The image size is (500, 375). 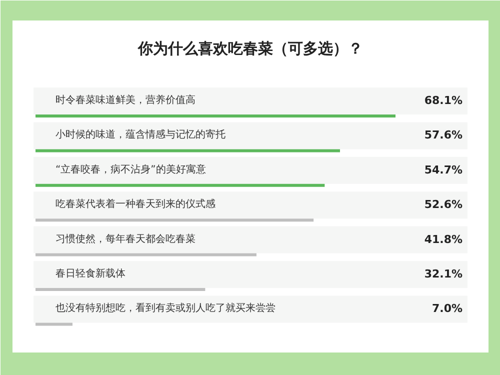 What do you see at coordinates (126, 100) in the screenshot?
I see `y-tick-label: 时令春菜味道鲜美，营养价值高` at bounding box center [126, 100].